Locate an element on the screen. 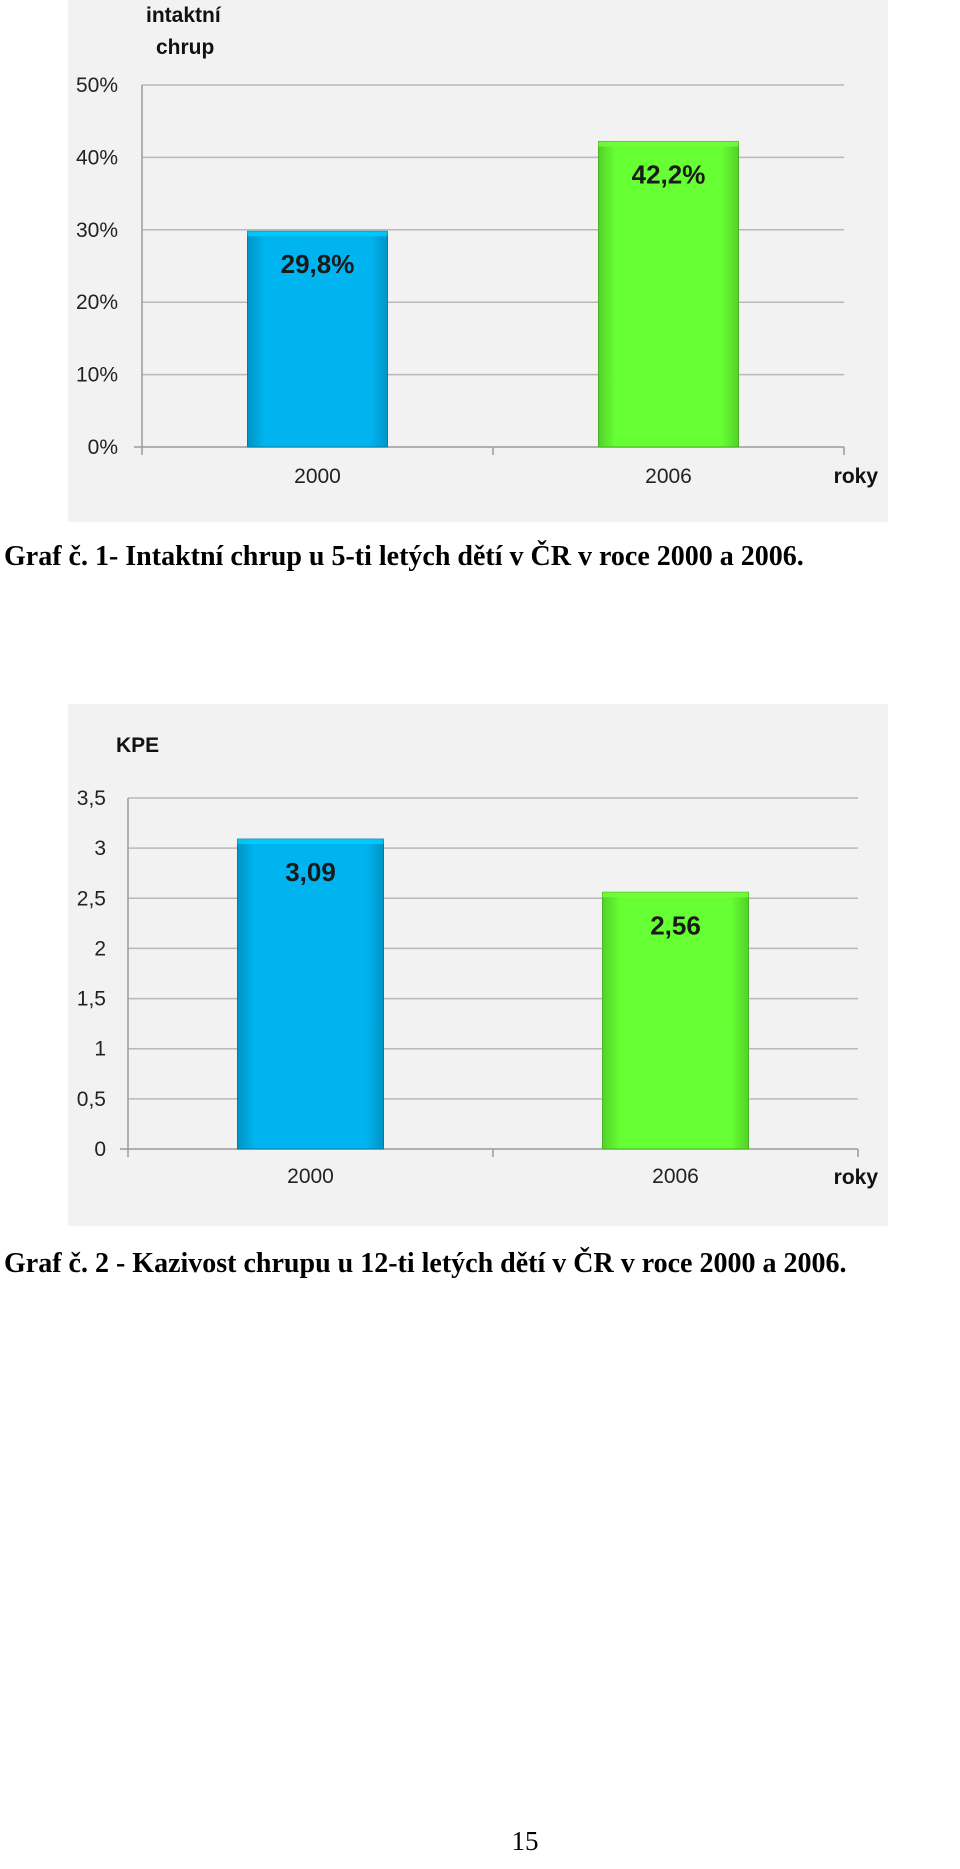 This screenshot has height=1869, width=960. y-tick-label: 2 is located at coordinates (100, 948).